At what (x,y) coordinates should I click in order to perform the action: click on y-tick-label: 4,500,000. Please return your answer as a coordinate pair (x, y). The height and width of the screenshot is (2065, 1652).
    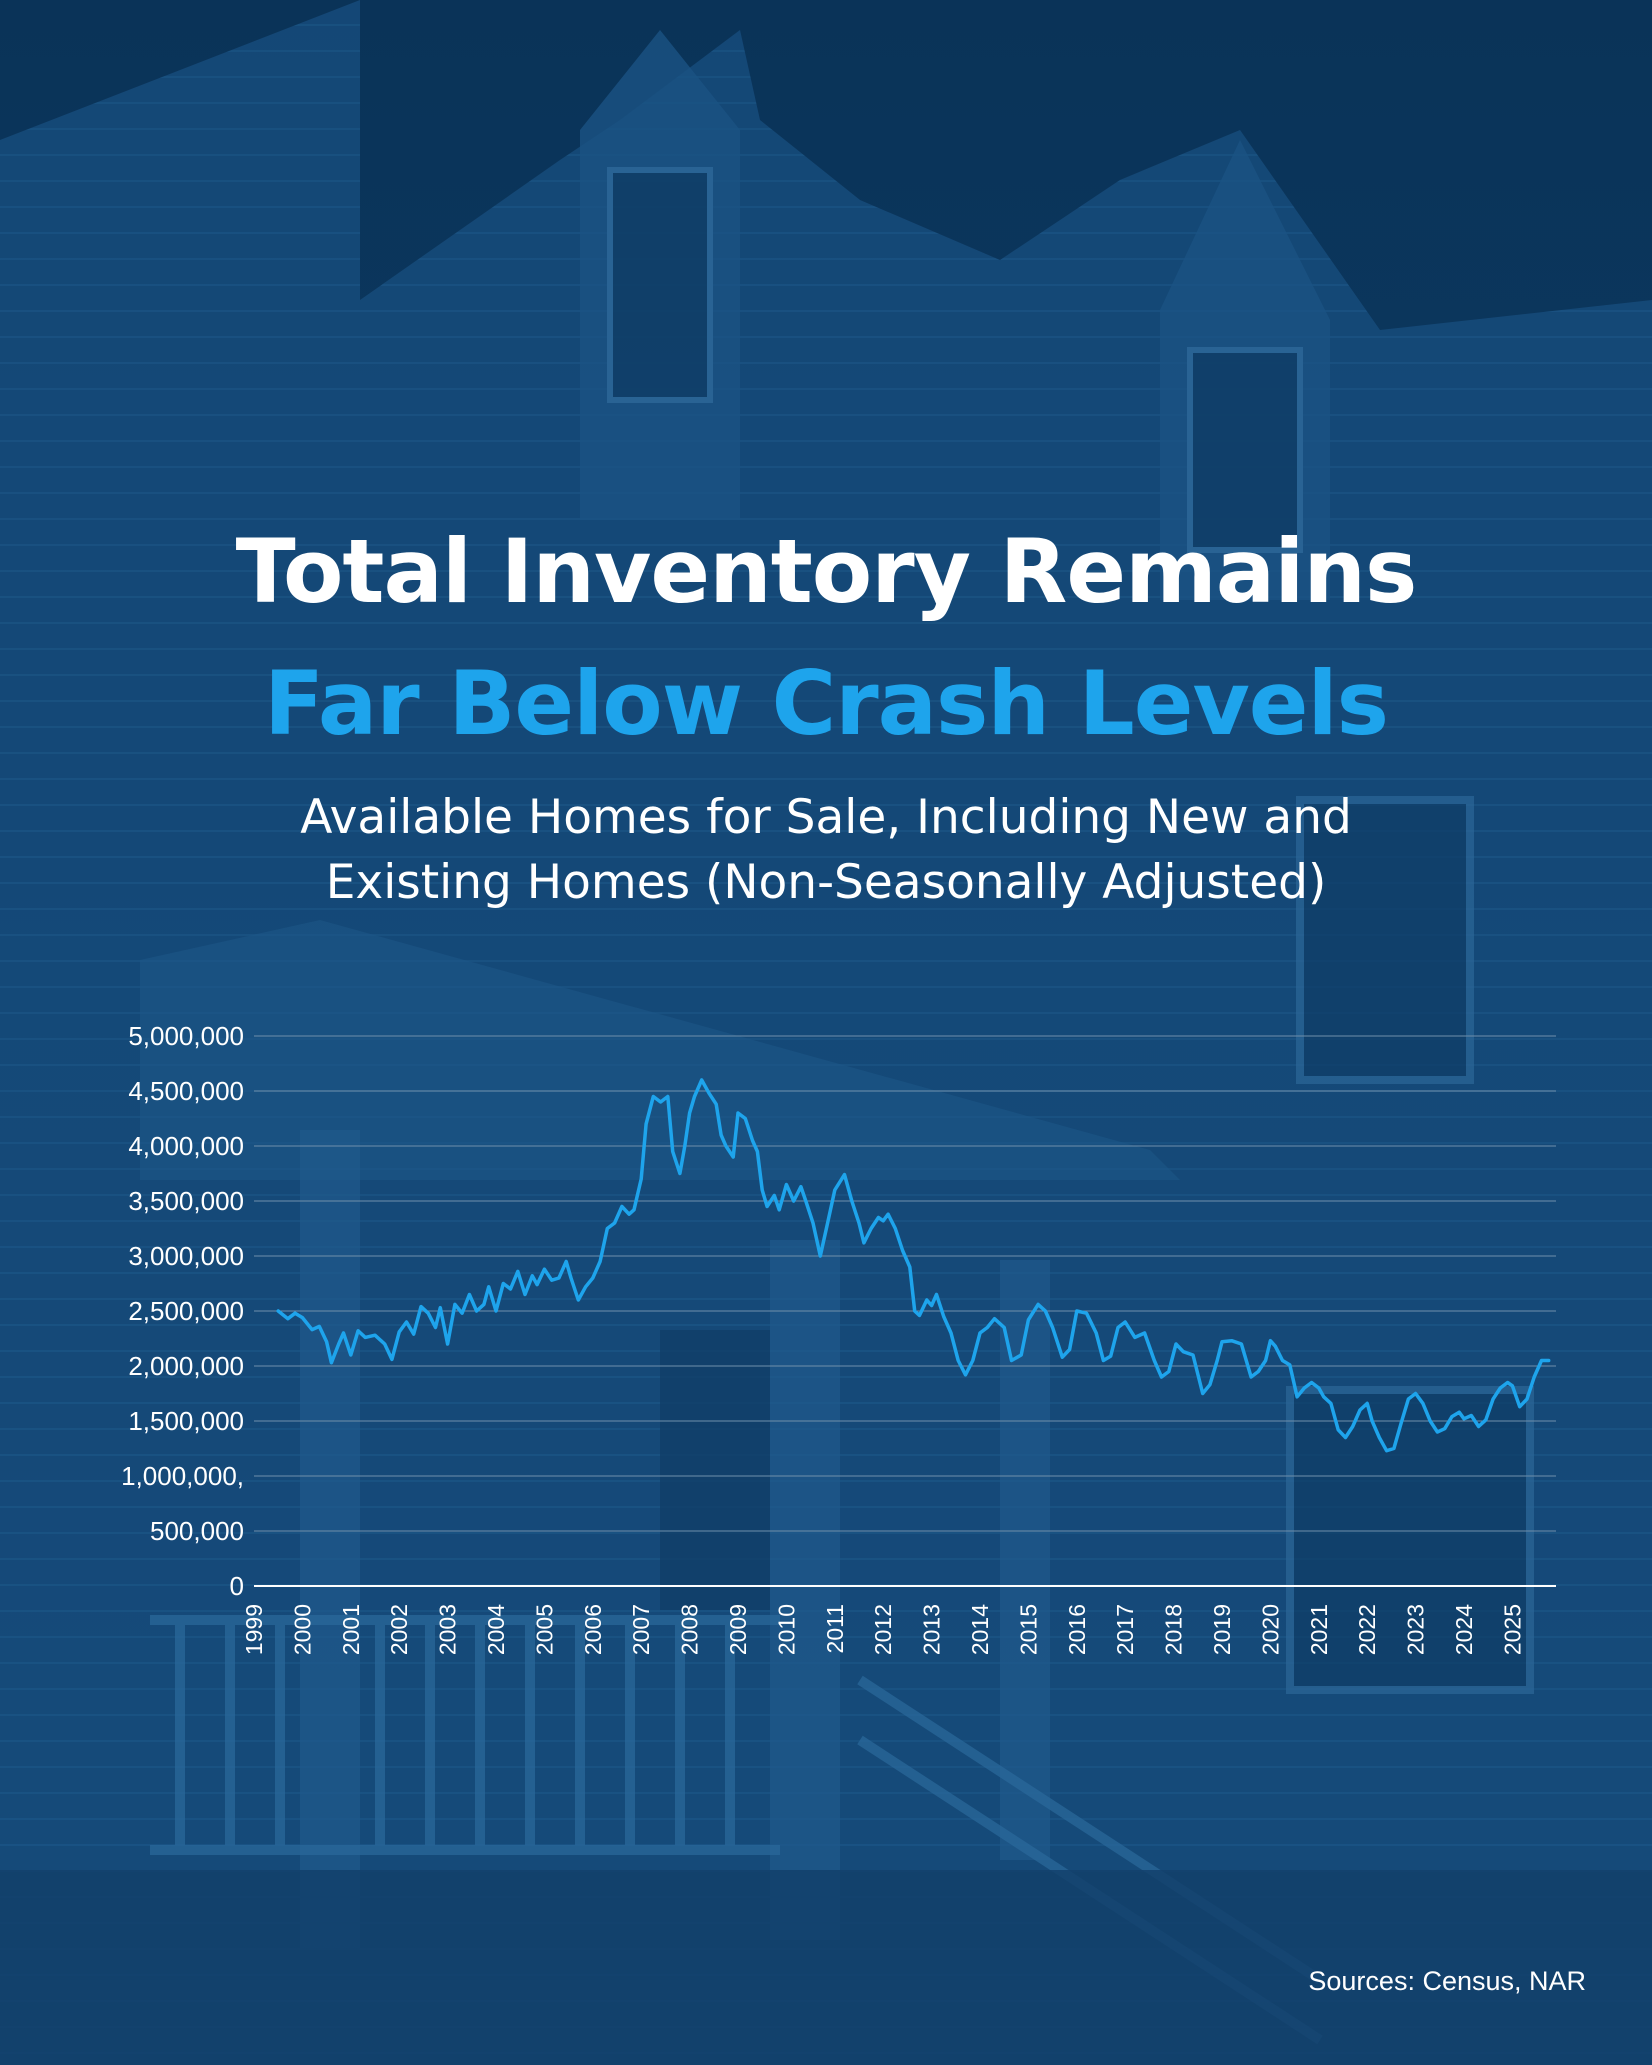
    Looking at the image, I should click on (186, 1091).